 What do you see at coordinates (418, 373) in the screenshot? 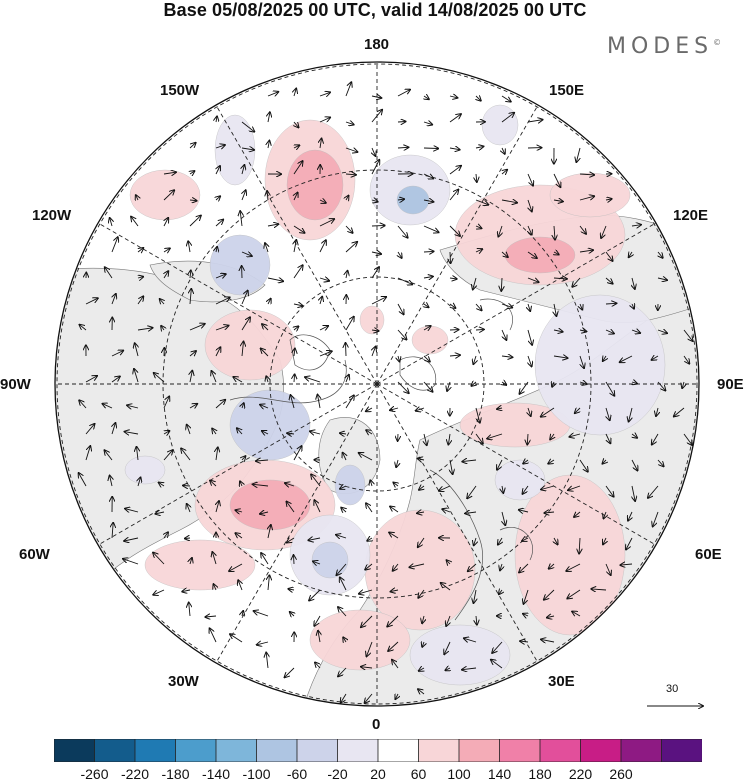
I see `coastline` at bounding box center [418, 373].